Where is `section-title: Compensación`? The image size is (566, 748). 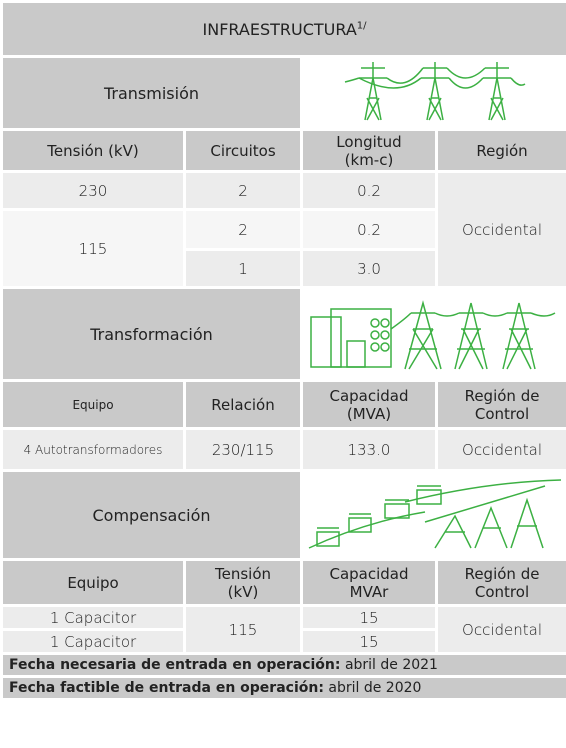
section-title: Compensación is located at coordinates (151, 515).